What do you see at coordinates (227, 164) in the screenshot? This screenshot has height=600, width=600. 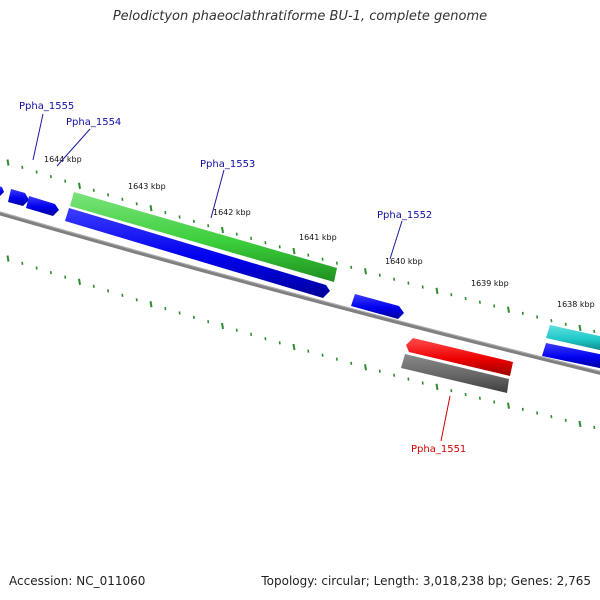 I see `gene-label-ppha-1553: Ppha_1553` at bounding box center [227, 164].